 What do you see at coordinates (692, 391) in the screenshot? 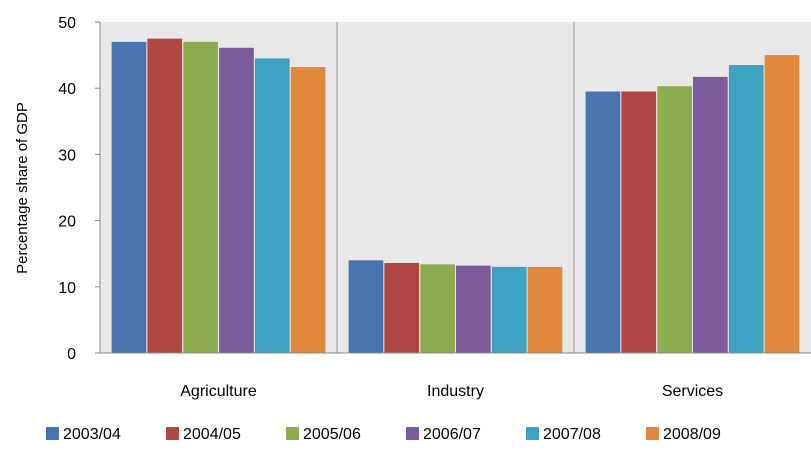
I see `category-label: Services` at bounding box center [692, 391].